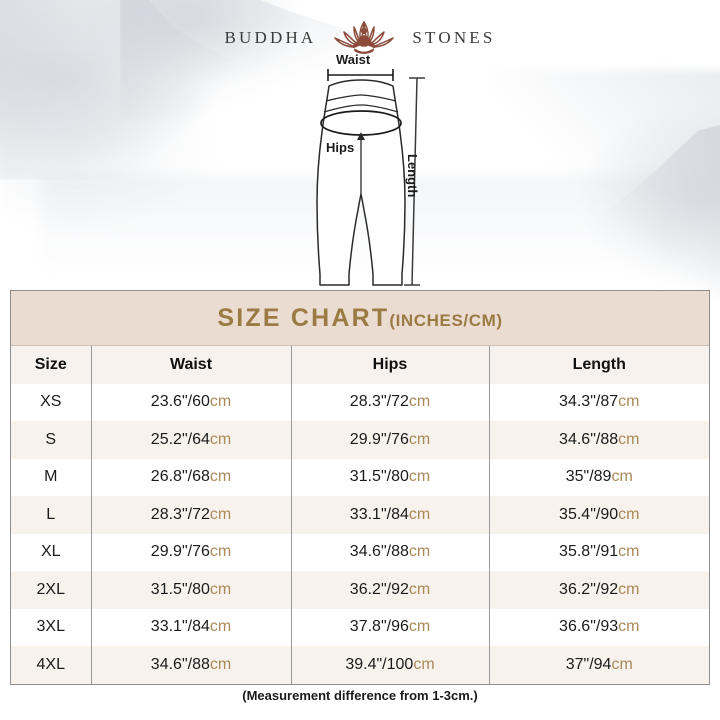 This screenshot has width=720, height=720. Describe the element at coordinates (51, 477) in the screenshot. I see `cell-size: M` at that location.